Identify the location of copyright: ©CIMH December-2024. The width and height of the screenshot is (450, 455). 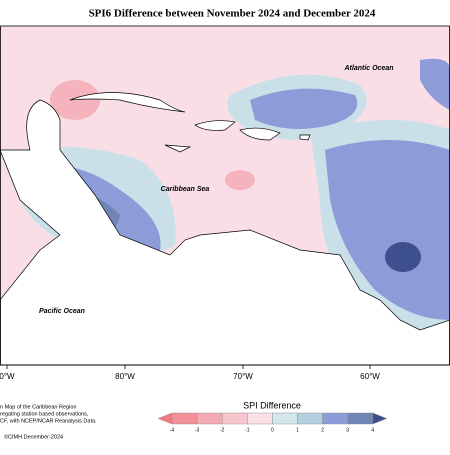
(33, 436).